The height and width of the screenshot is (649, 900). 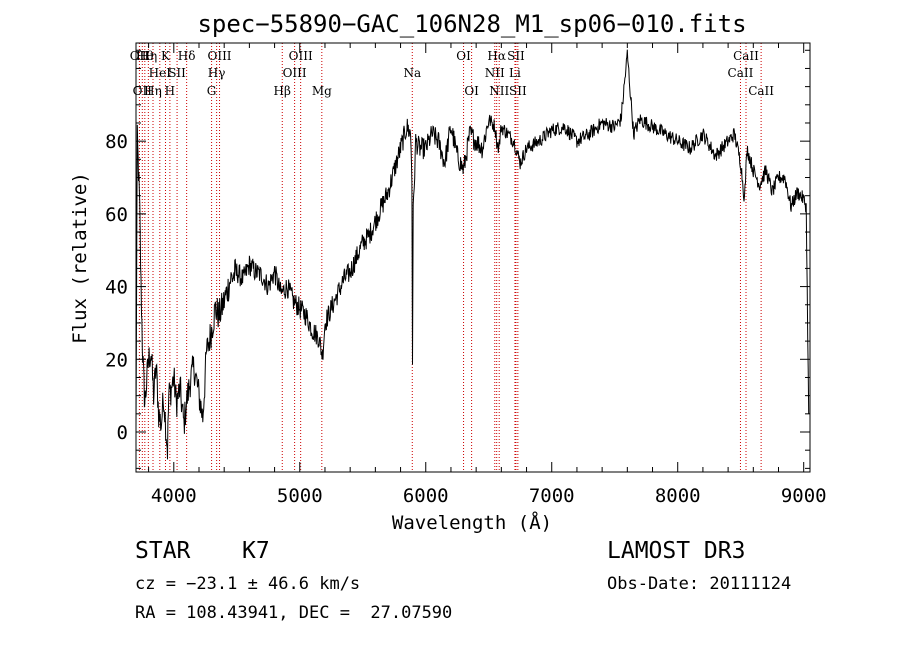 I want to click on y-tick-label: 60, so click(x=116, y=215).